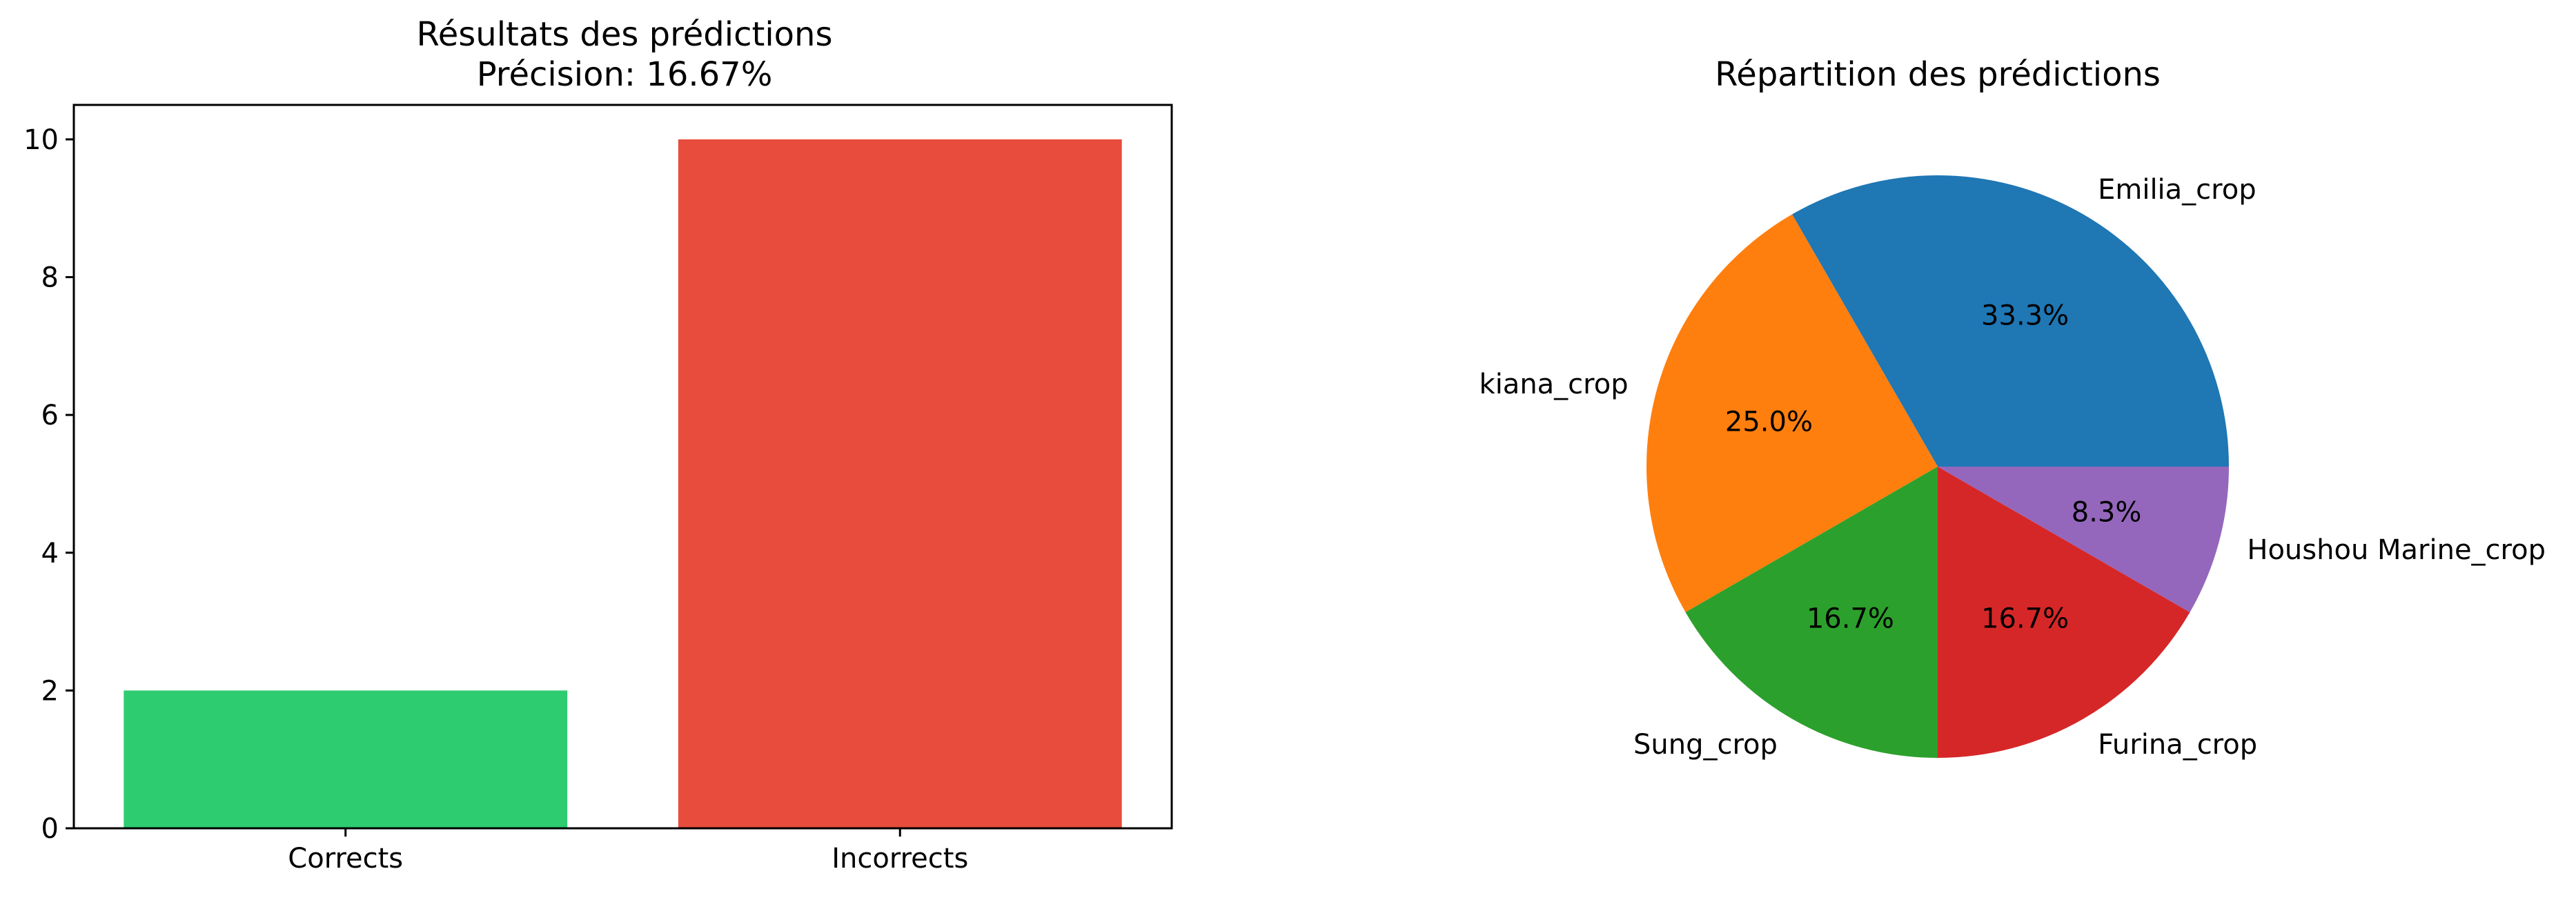  Describe the element at coordinates (50, 415) in the screenshot. I see `y-tick-label: 6` at that location.